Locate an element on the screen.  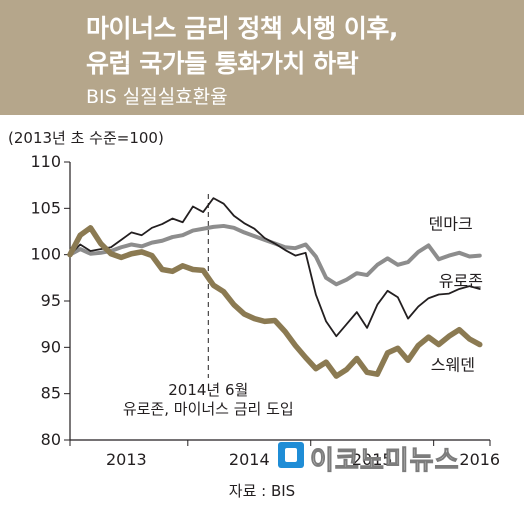
annotation-text-line2: 유로존, 마이너스 금리 도입 is located at coordinates (208, 409).